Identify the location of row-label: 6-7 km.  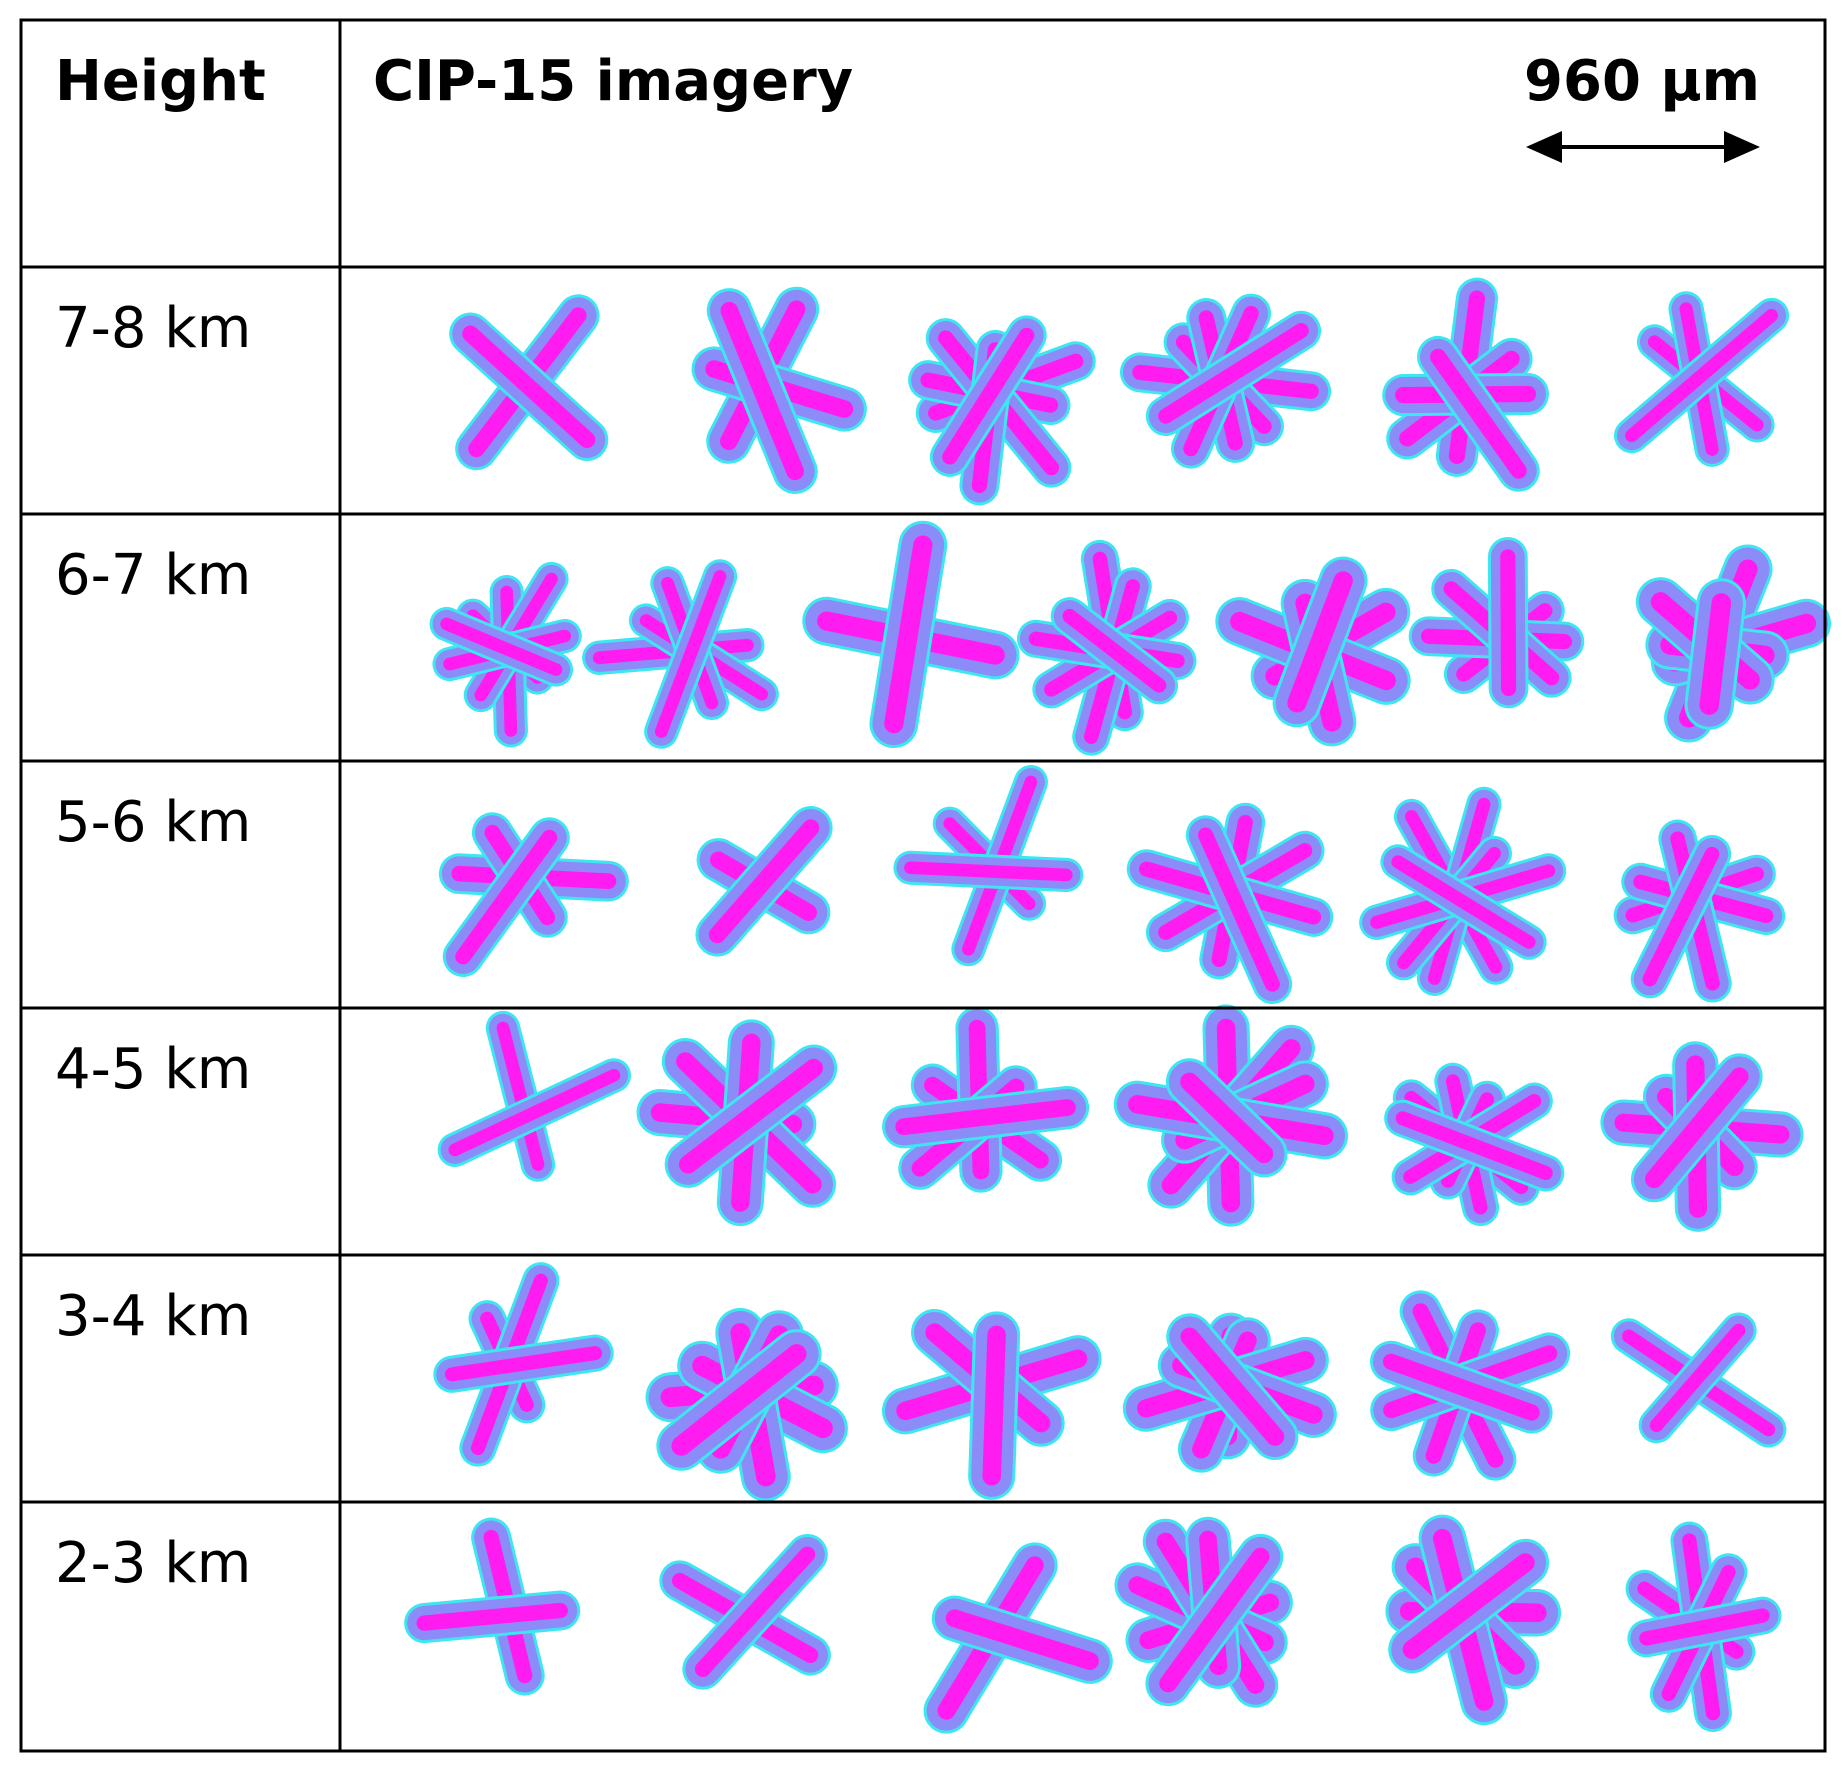
(153, 575).